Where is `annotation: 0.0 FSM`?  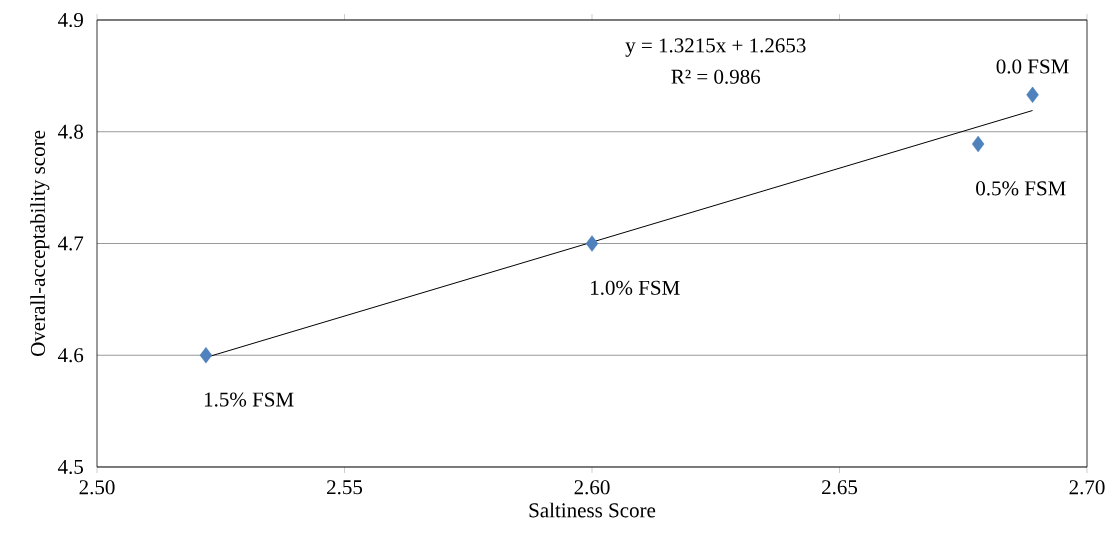
annotation: 0.0 FSM is located at coordinates (1032, 66).